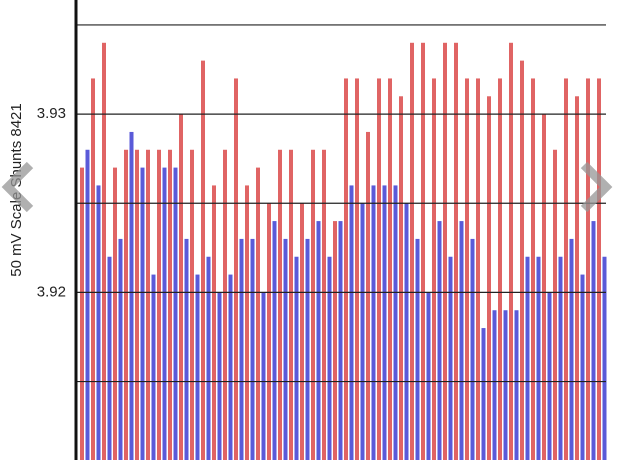 Image resolution: width=620 pixels, height=460 pixels. I want to click on y-tick-label: 3.92, so click(51, 291).